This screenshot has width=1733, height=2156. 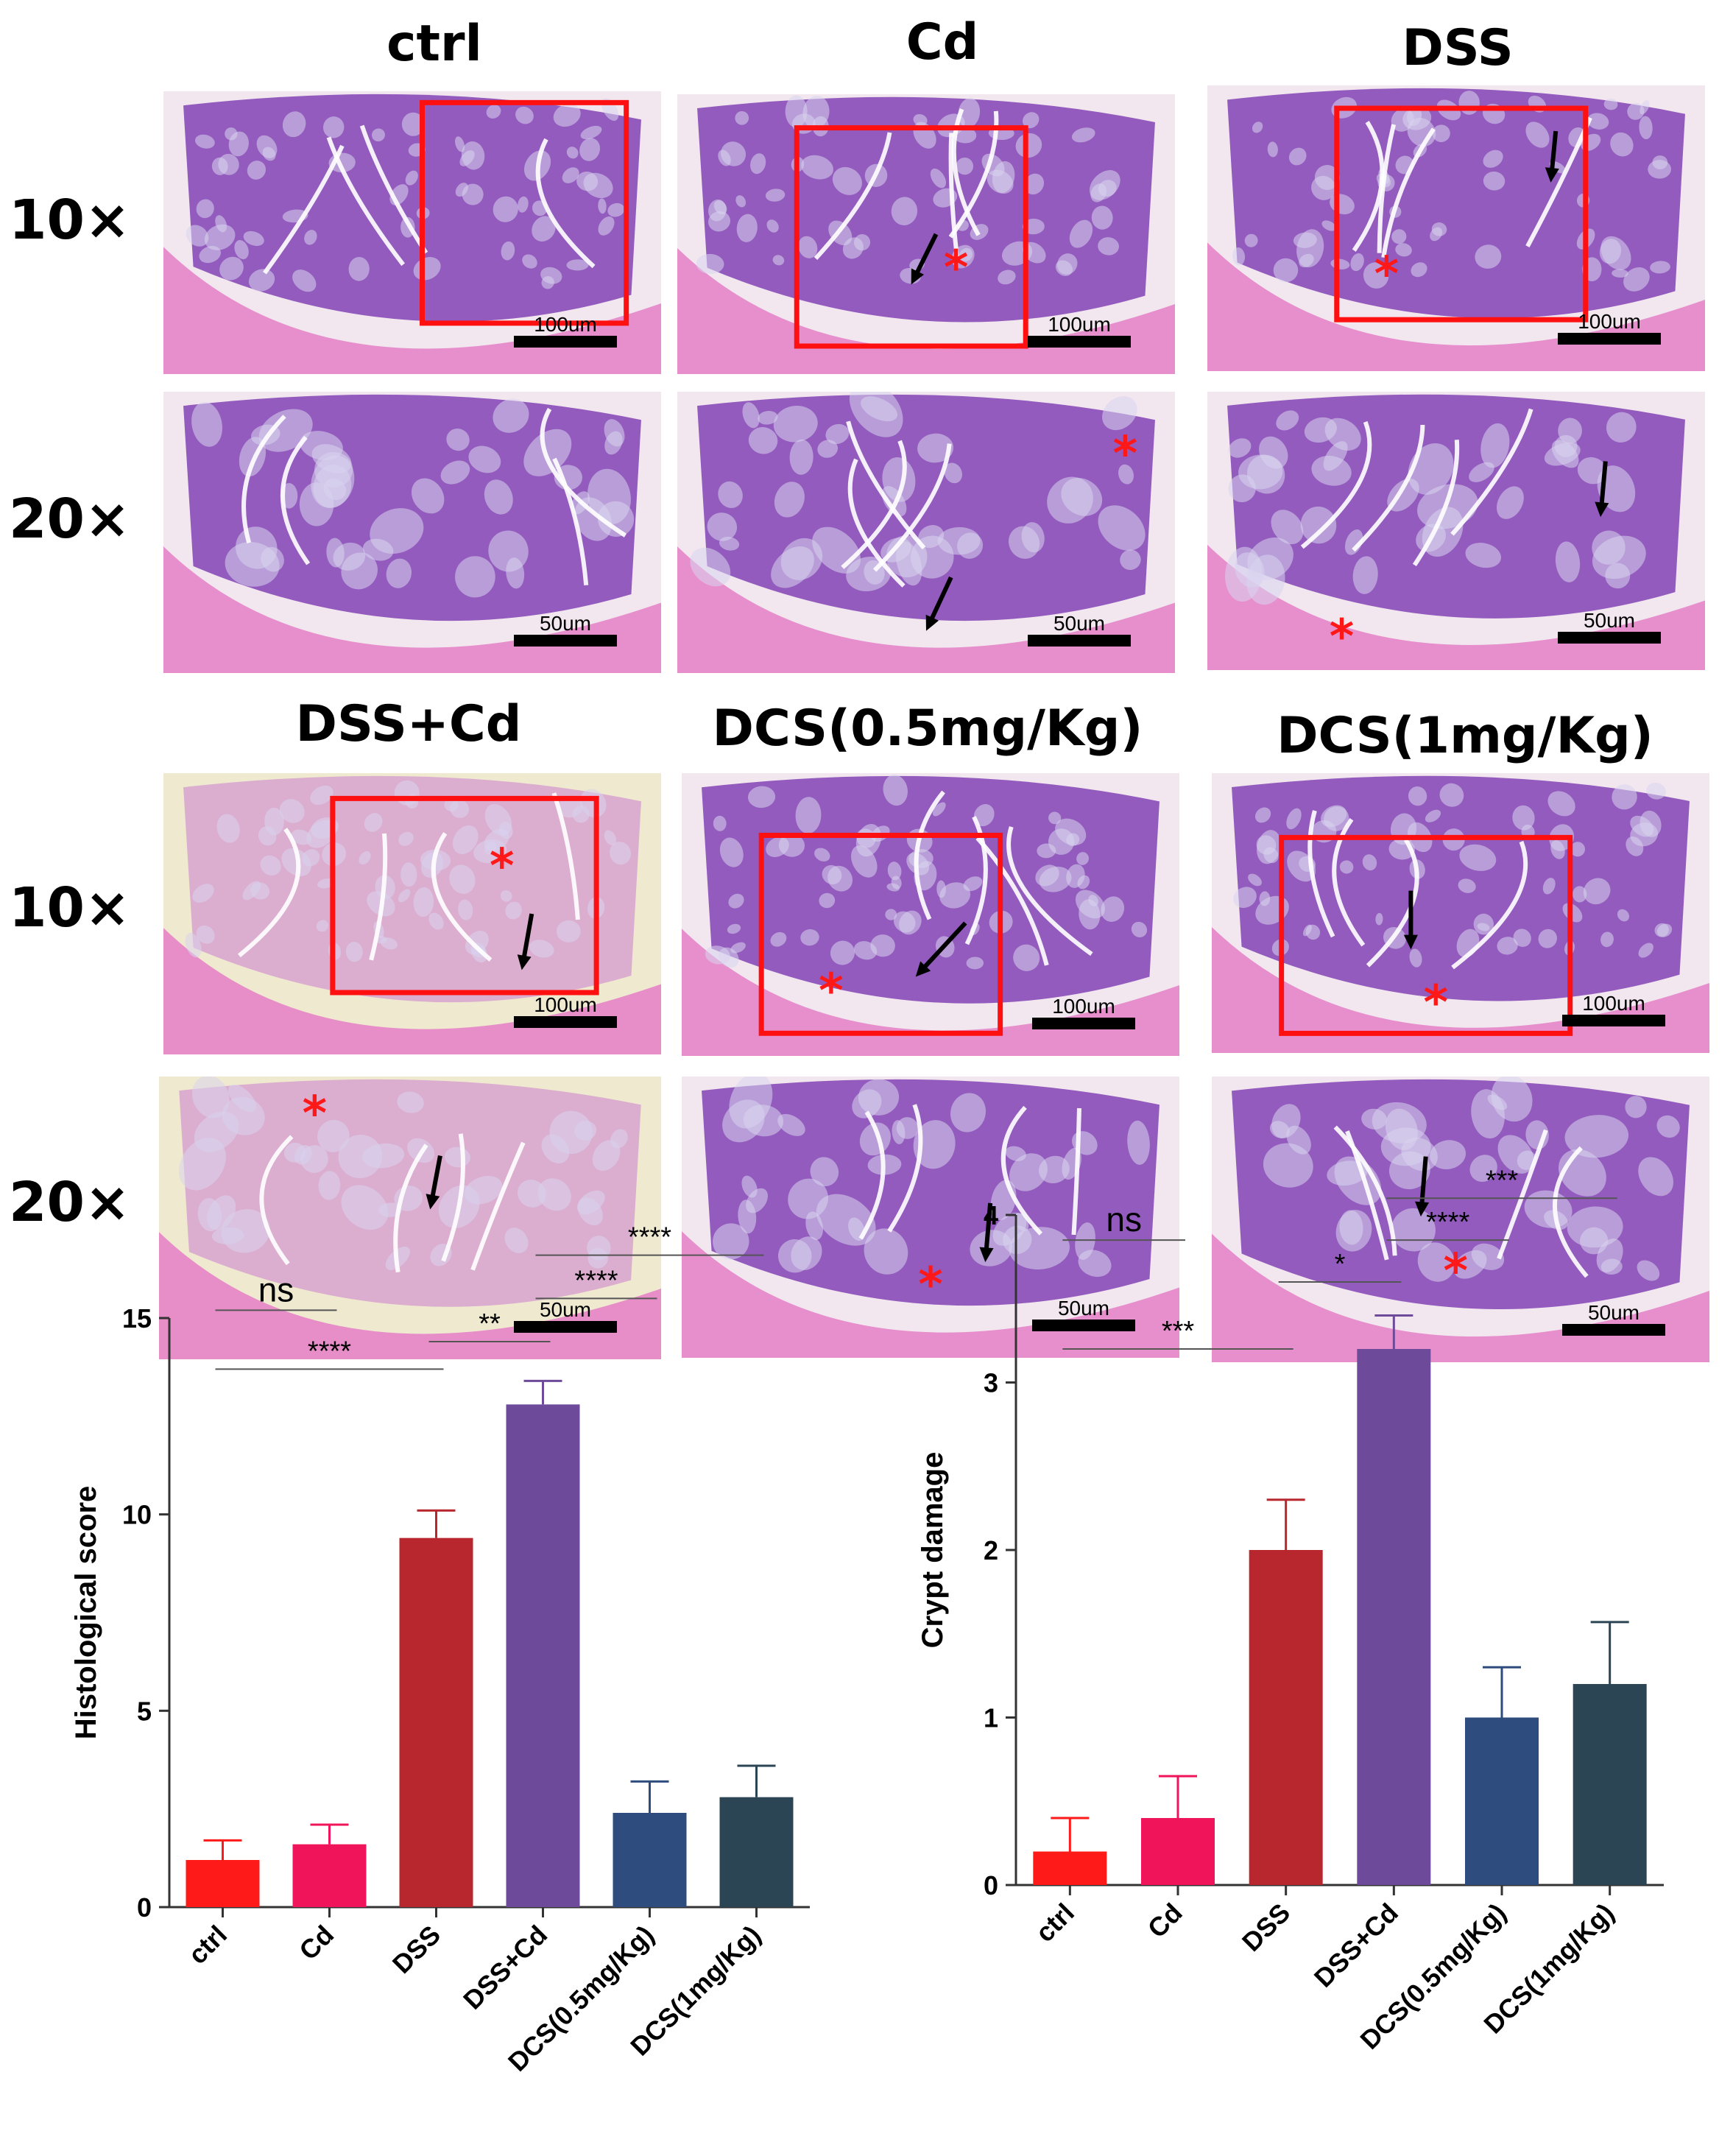 I want to click on title-dss-cd: DSS+Cd, so click(x=408, y=724).